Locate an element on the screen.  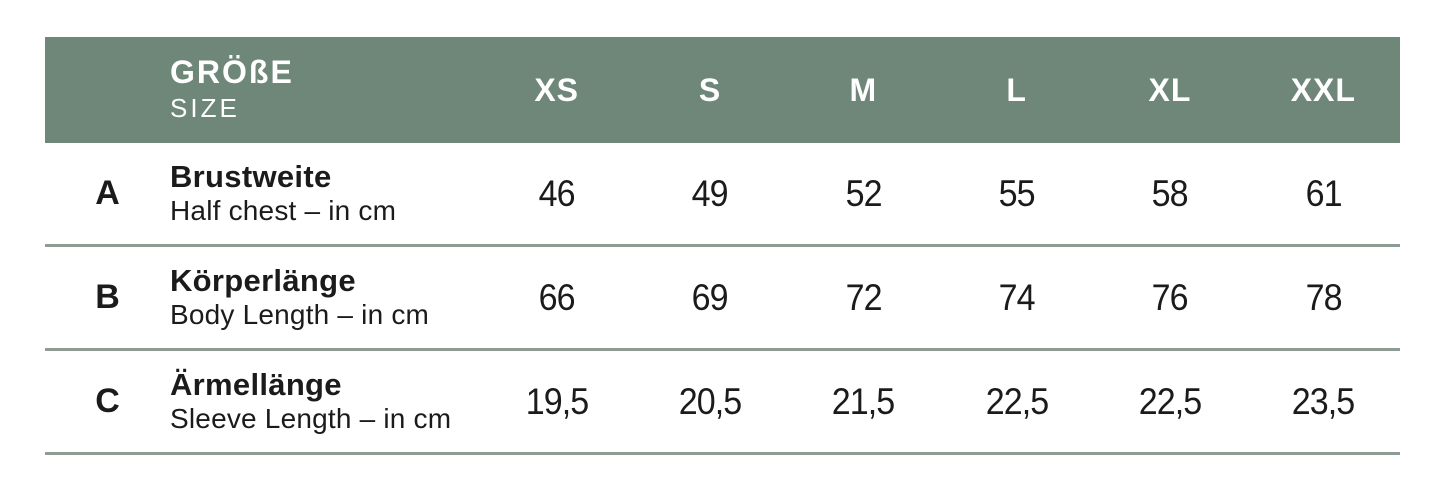
value-text: 20,5 is located at coordinates (710, 401).